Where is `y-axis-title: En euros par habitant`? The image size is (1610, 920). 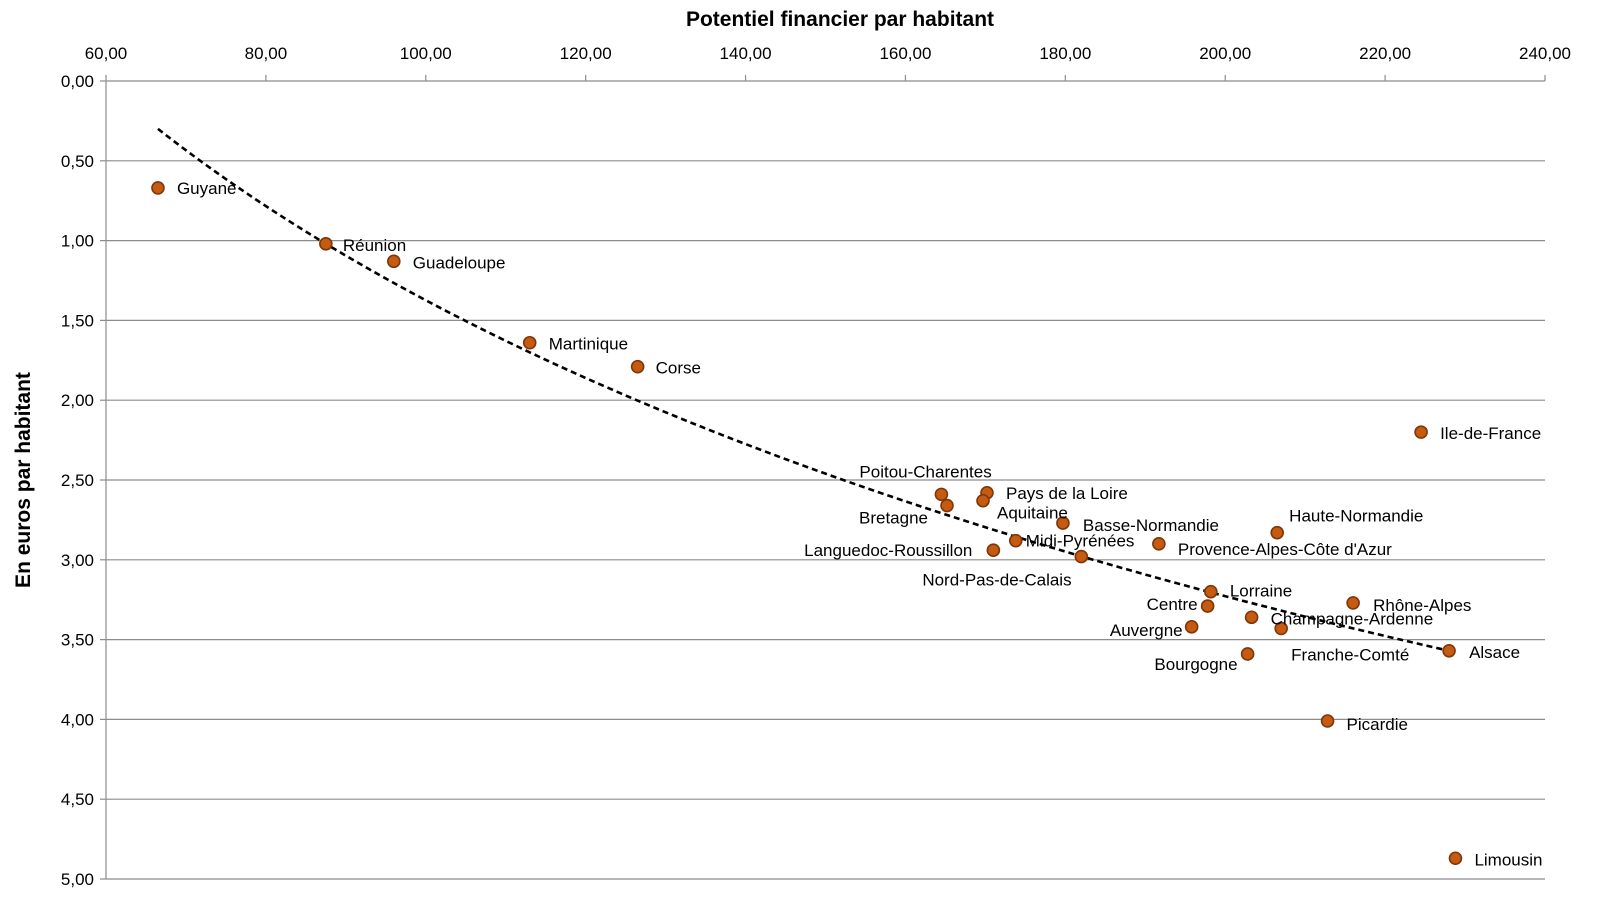 y-axis-title: En euros par habitant is located at coordinates (23, 480).